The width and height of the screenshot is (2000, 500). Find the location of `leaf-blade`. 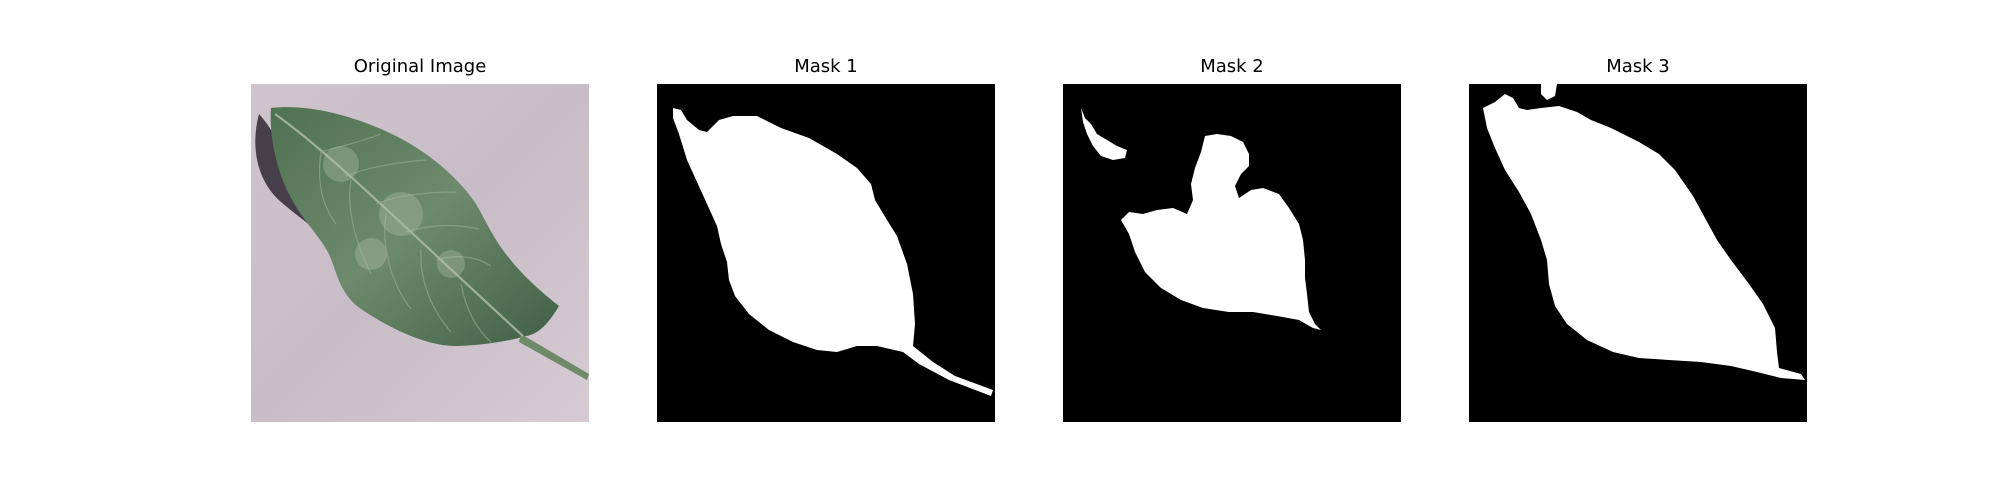

leaf-blade is located at coordinates (414, 226).